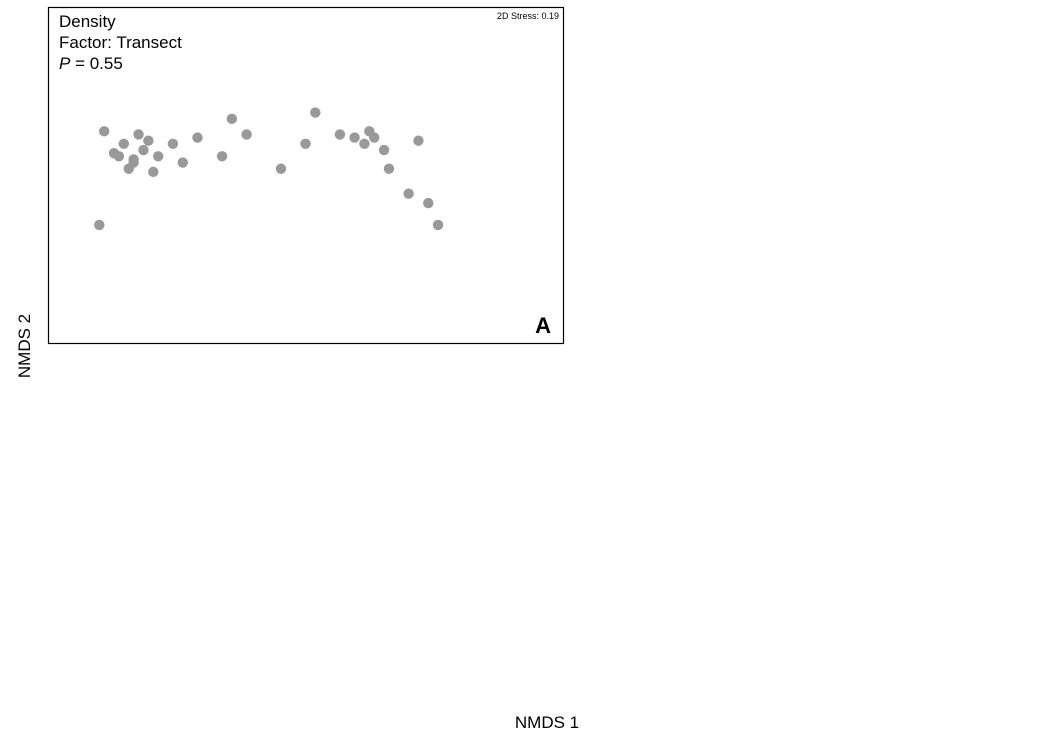  What do you see at coordinates (87, 21) in the screenshot?
I see `panel-title-line: Density` at bounding box center [87, 21].